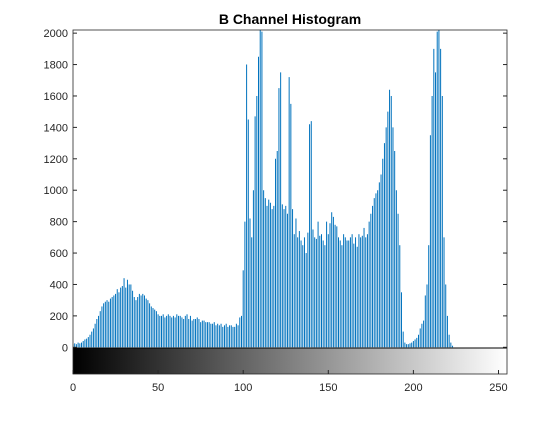  I want to click on grayscale-colorbar, so click(290, 361).